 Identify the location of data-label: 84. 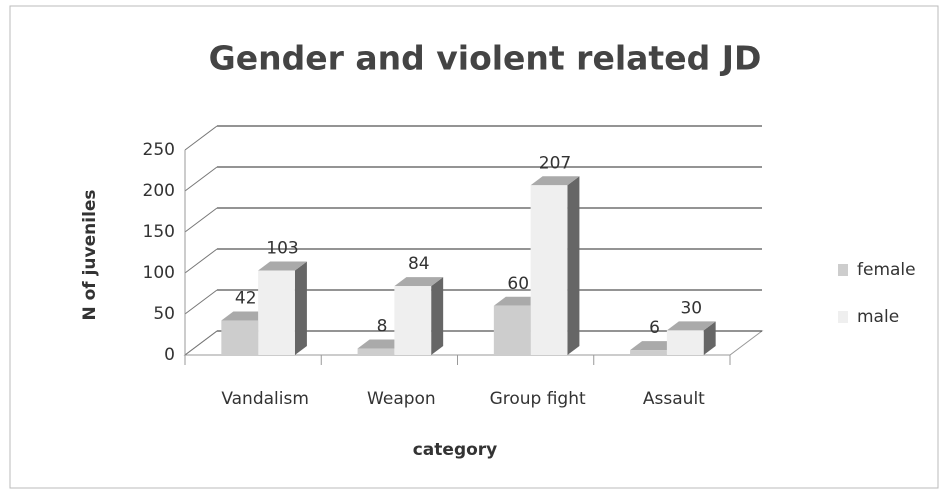
(419, 264).